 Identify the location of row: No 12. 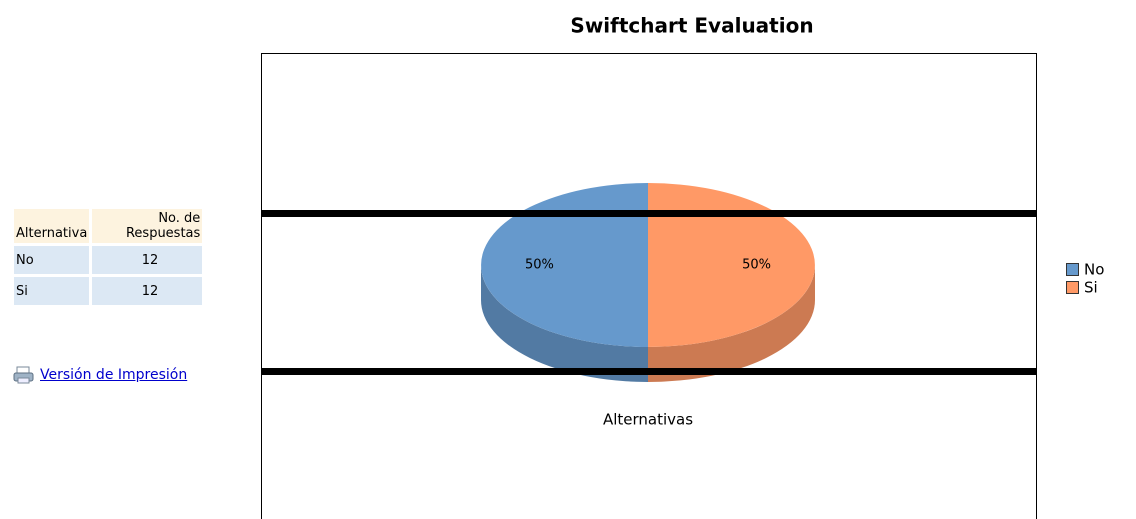
(108, 260).